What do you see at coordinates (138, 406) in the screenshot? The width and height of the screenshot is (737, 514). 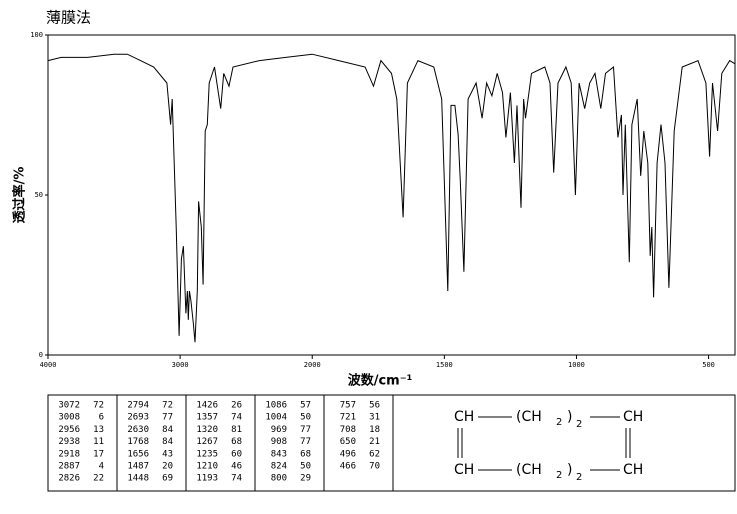 I see `peak-wavenumber: 2794` at bounding box center [138, 406].